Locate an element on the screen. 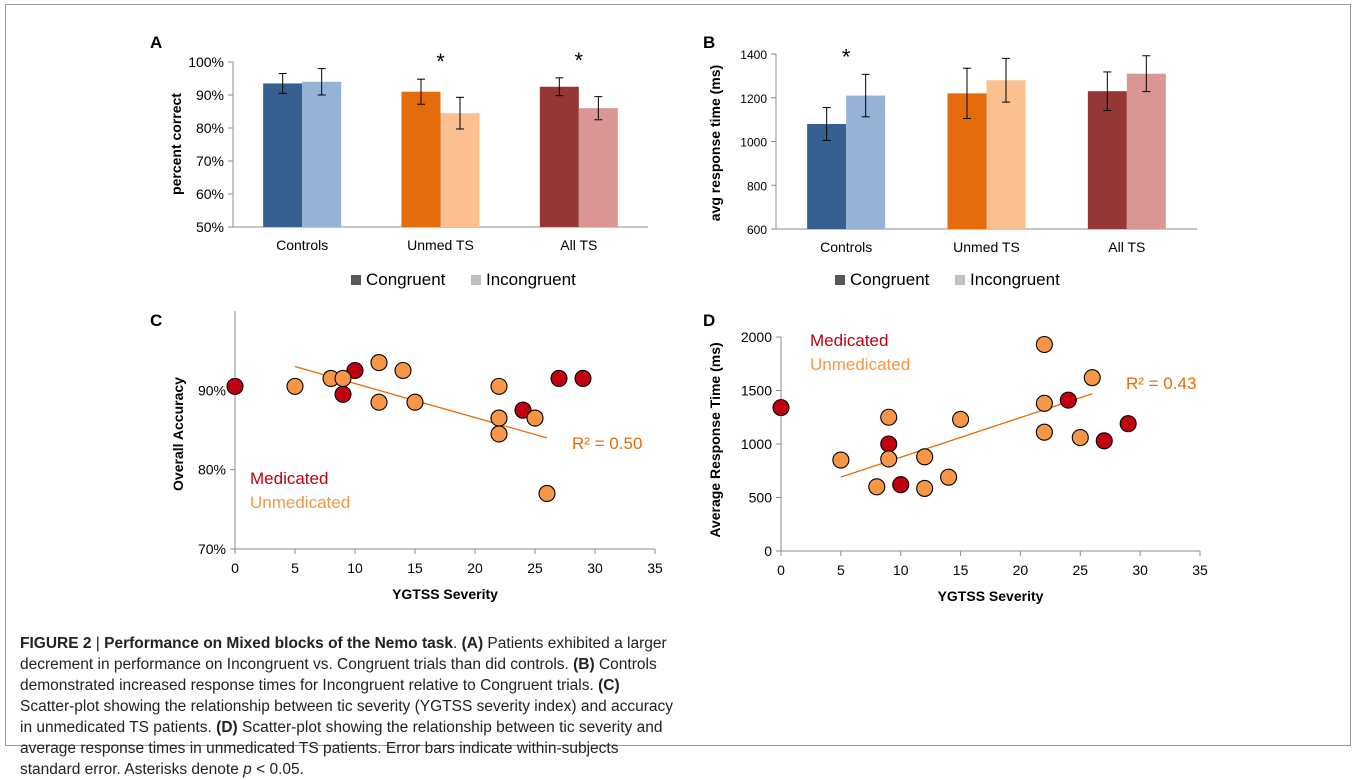  y-axis-title: Average Response Time (ms) is located at coordinates (715, 439).